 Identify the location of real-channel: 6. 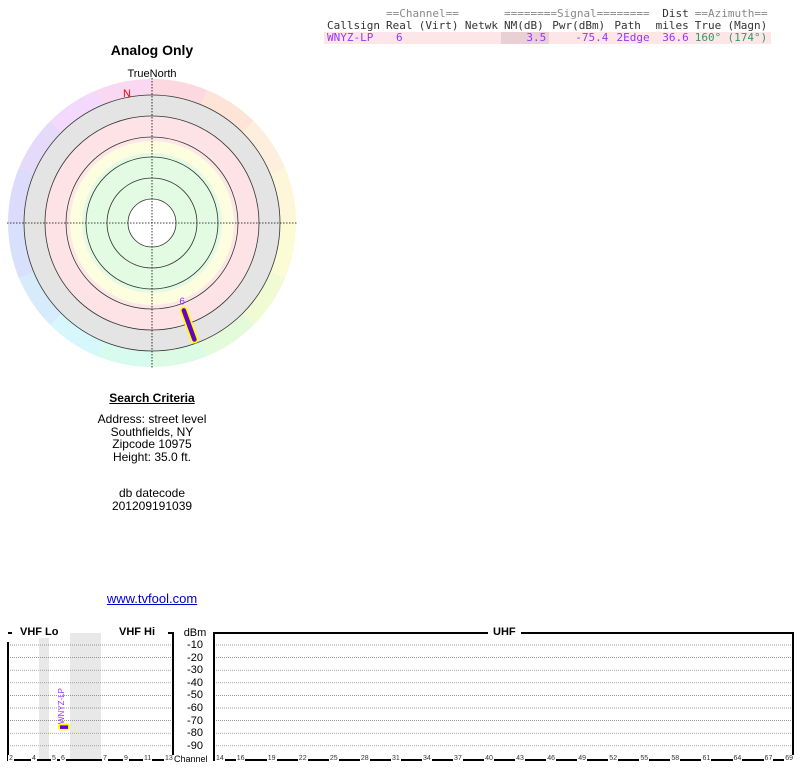
(399, 38).